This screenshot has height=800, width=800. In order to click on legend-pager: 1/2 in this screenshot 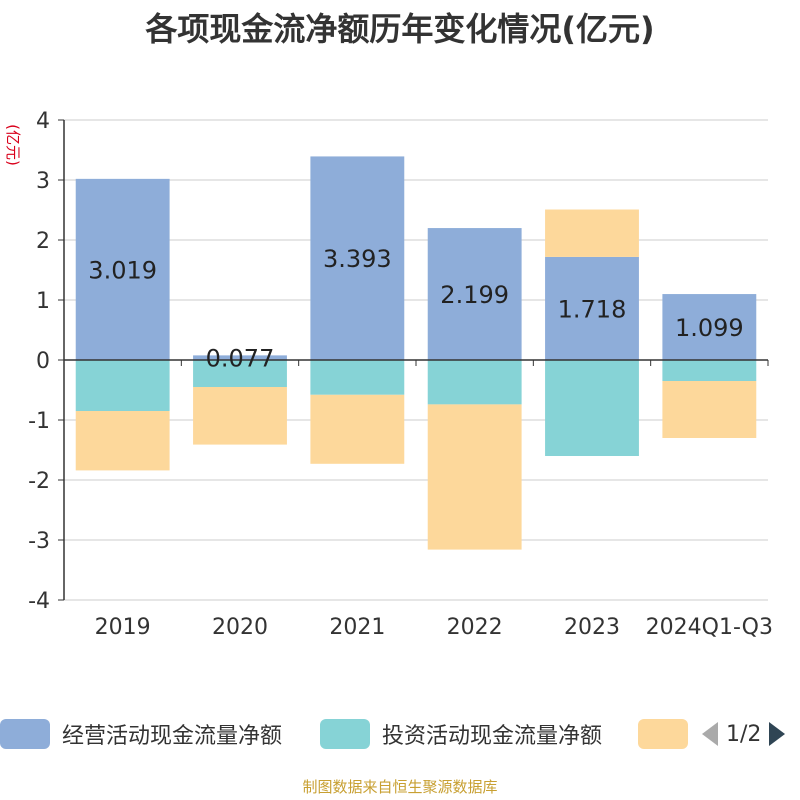, I will do `click(743, 734)`.